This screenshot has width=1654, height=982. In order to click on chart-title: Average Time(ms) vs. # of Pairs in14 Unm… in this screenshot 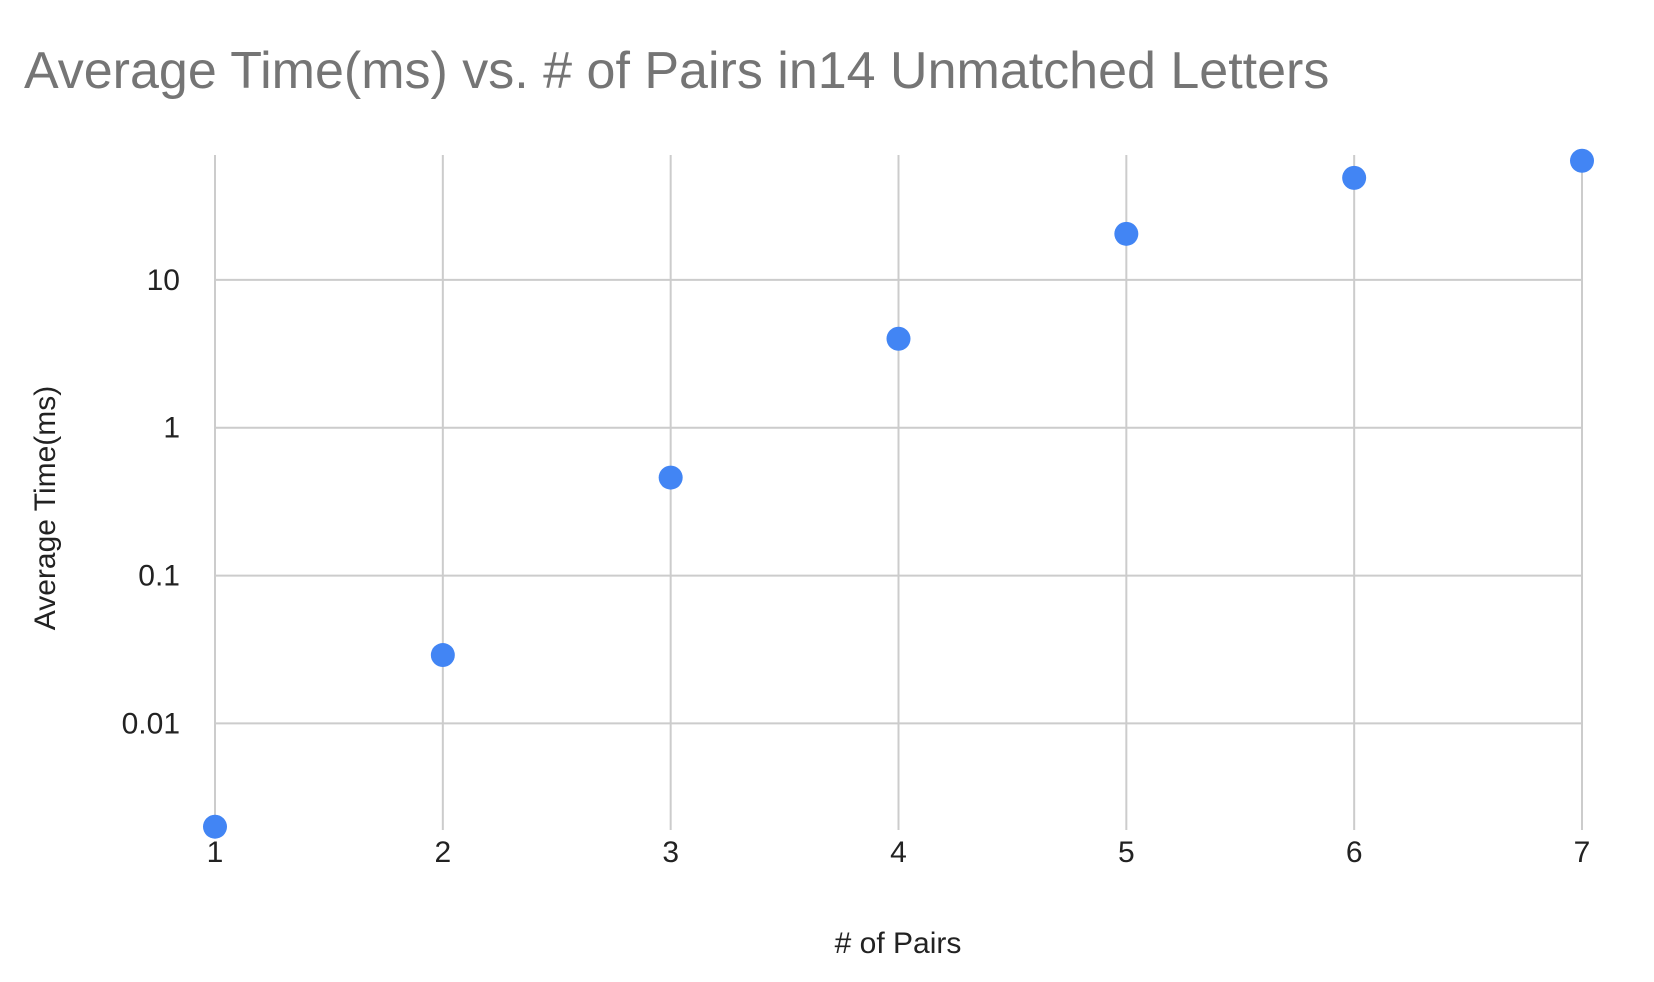, I will do `click(676, 71)`.